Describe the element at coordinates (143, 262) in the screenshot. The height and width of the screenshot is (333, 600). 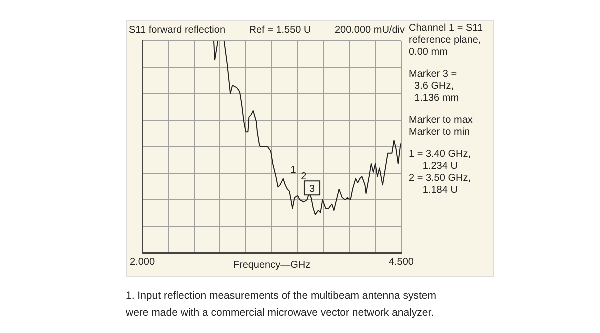
I see `x-tick-label: 2.000` at that location.